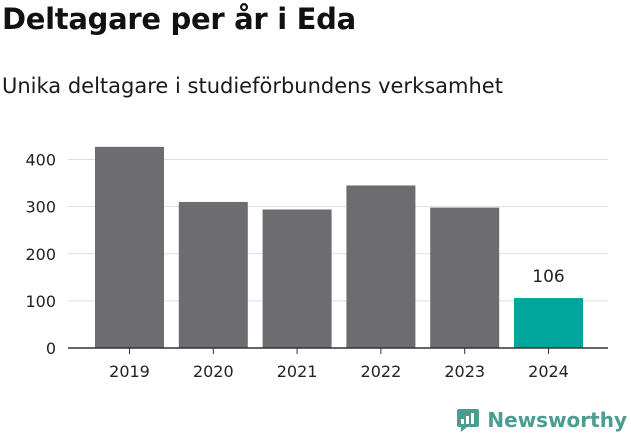 The width and height of the screenshot is (631, 439). Describe the element at coordinates (464, 371) in the screenshot. I see `x-tick-label: 2023` at that location.